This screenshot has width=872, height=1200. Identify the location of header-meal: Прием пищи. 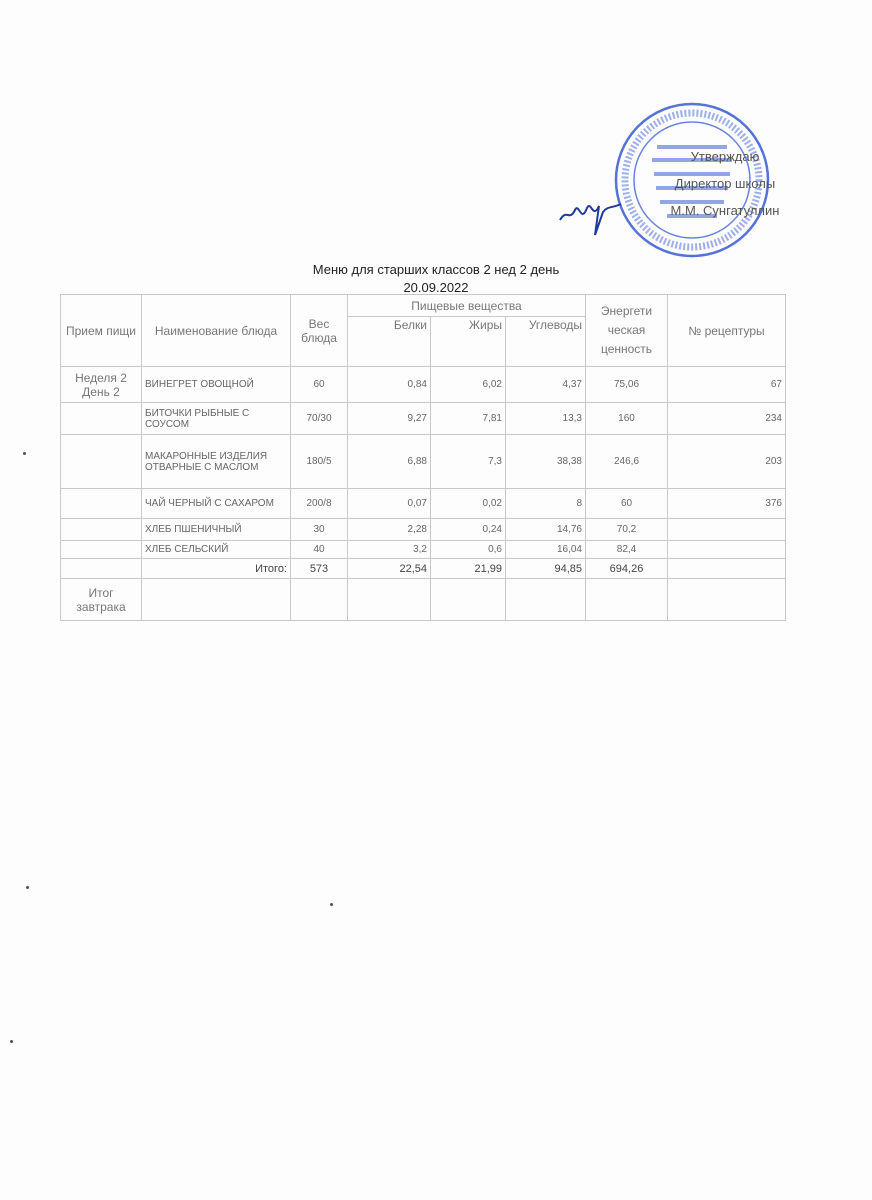
(101, 330).